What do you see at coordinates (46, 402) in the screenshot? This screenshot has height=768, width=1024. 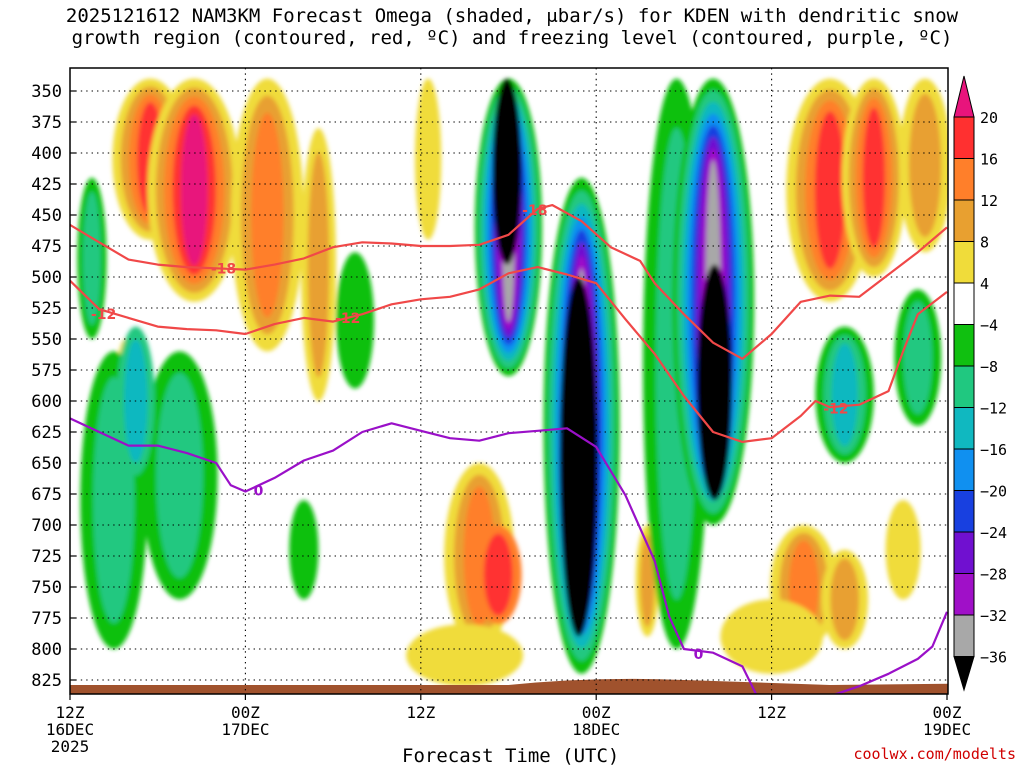 I see `y-tick-label: 600` at bounding box center [46, 402].